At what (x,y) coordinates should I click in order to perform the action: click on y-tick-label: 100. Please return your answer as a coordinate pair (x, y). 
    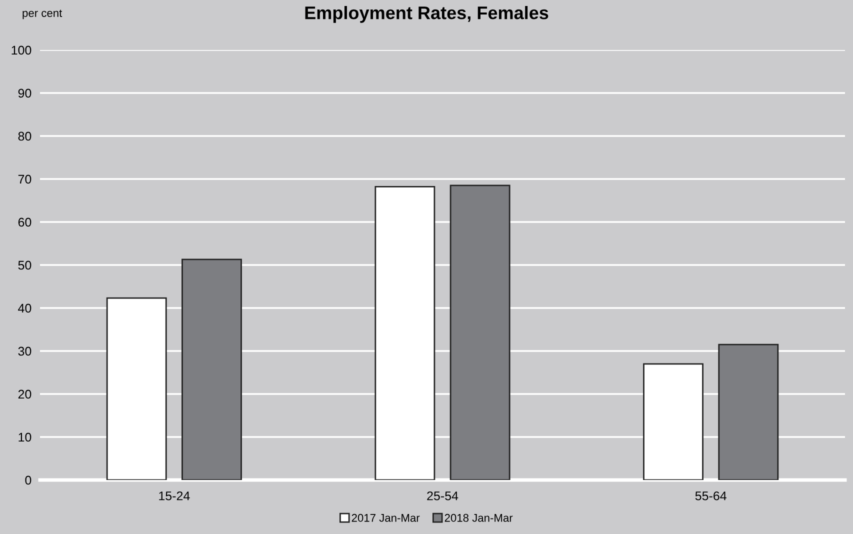
    Looking at the image, I should click on (22, 50).